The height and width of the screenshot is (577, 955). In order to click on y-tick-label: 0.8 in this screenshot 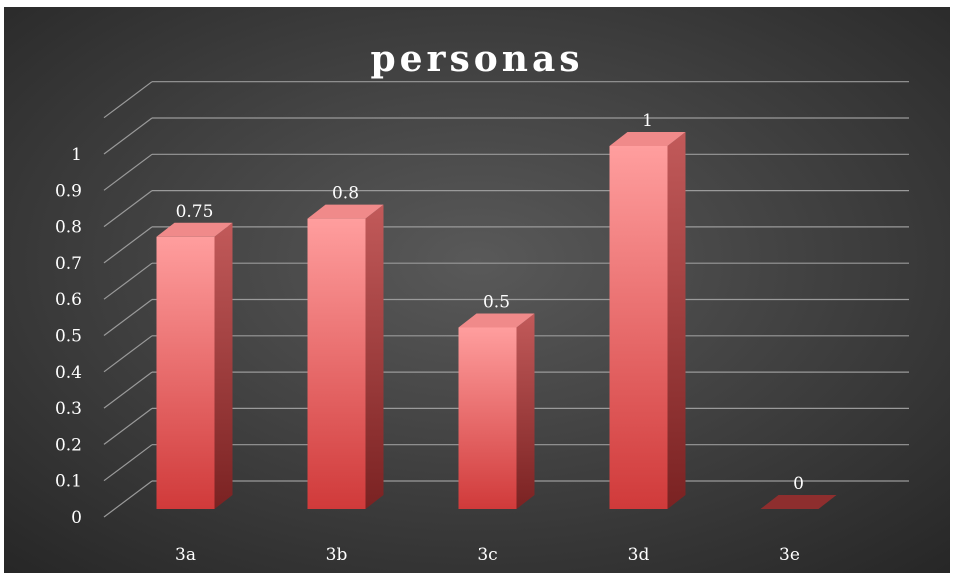, I will do `click(68, 228)`.